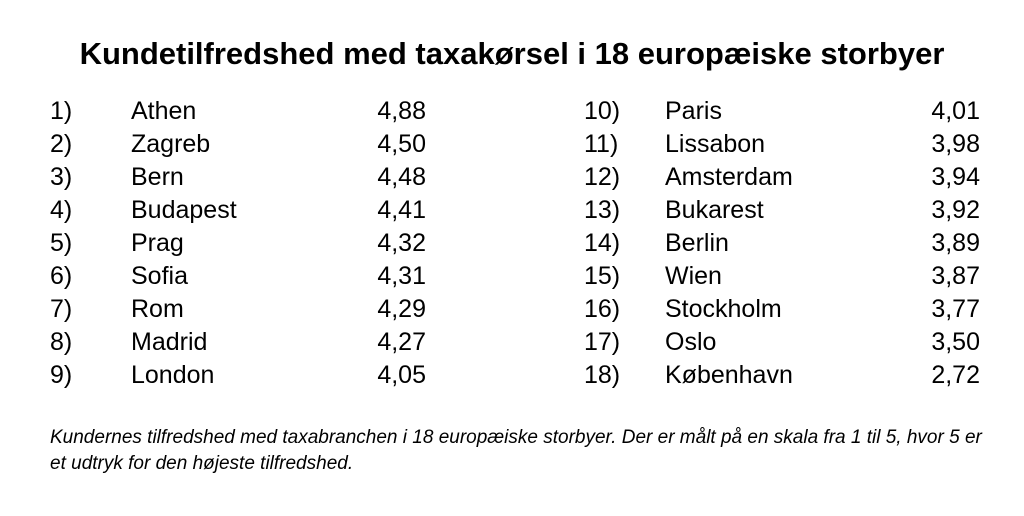 This screenshot has height=516, width=1024. Describe the element at coordinates (164, 111) in the screenshot. I see `city-name: Athen` at that location.